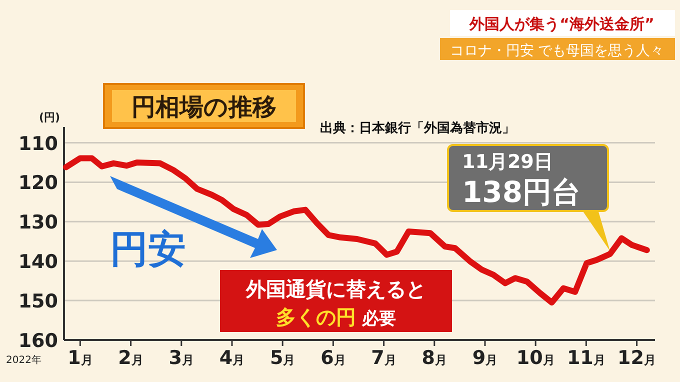 This screenshot has width=680, height=382. I want to click on text: 2022年, so click(24, 360).